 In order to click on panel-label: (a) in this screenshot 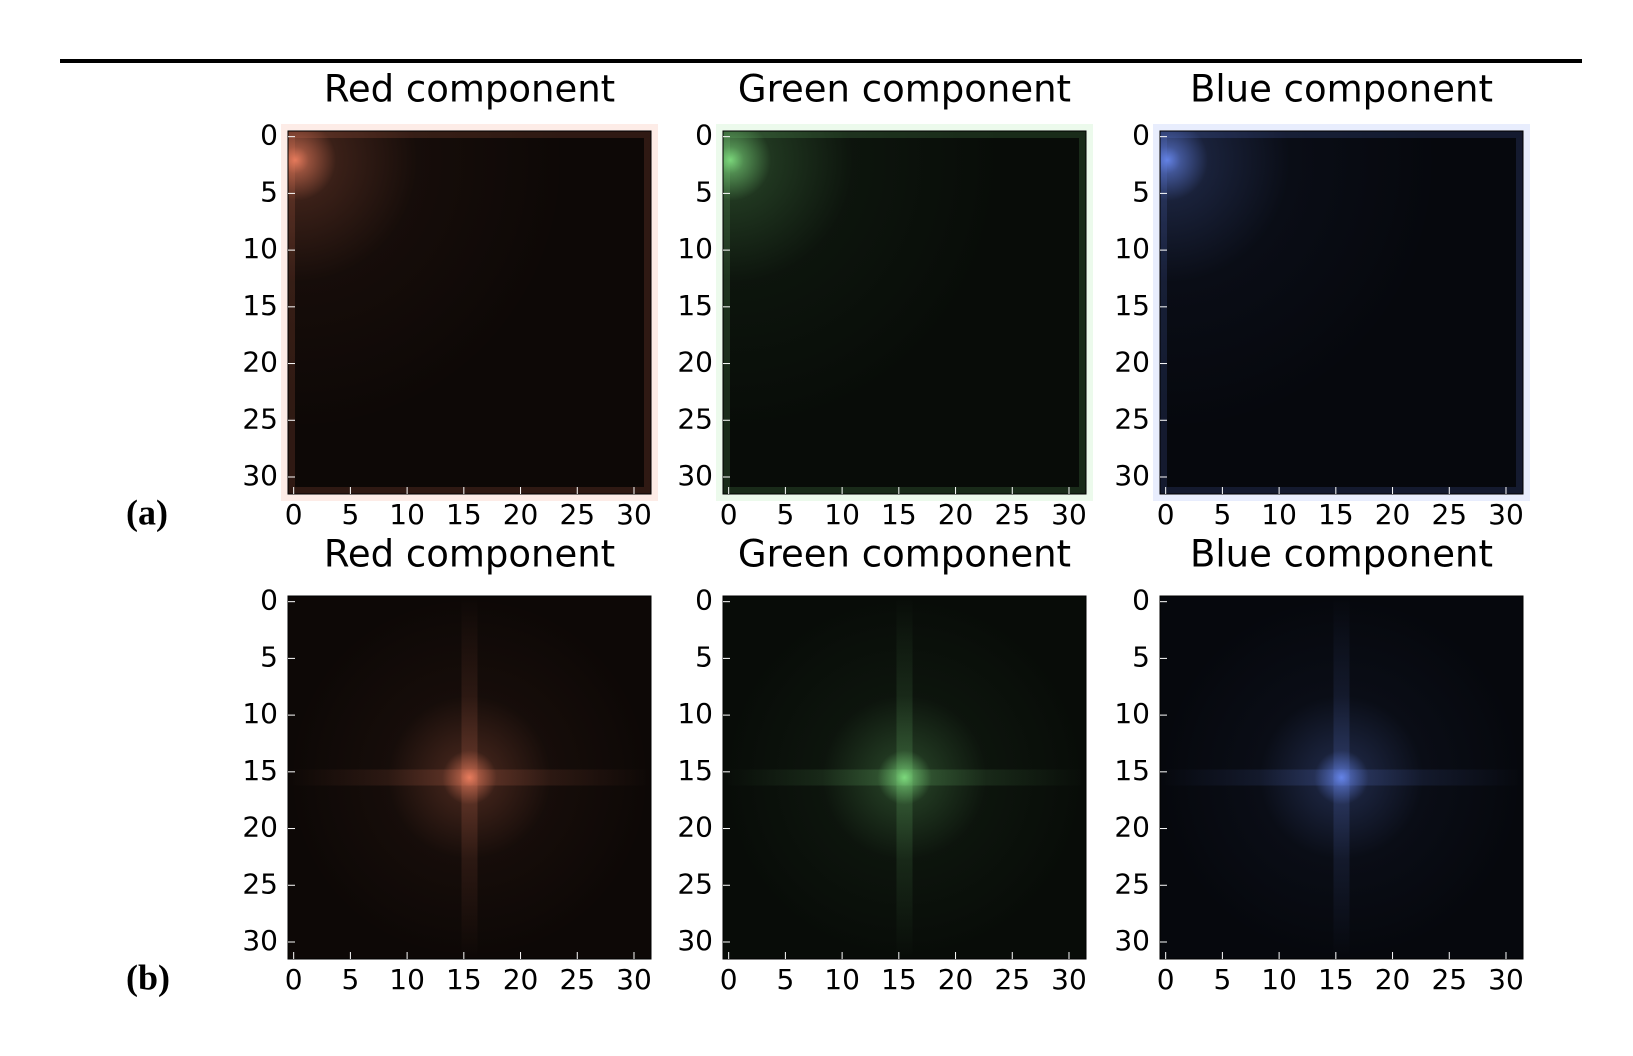, I will do `click(147, 512)`.